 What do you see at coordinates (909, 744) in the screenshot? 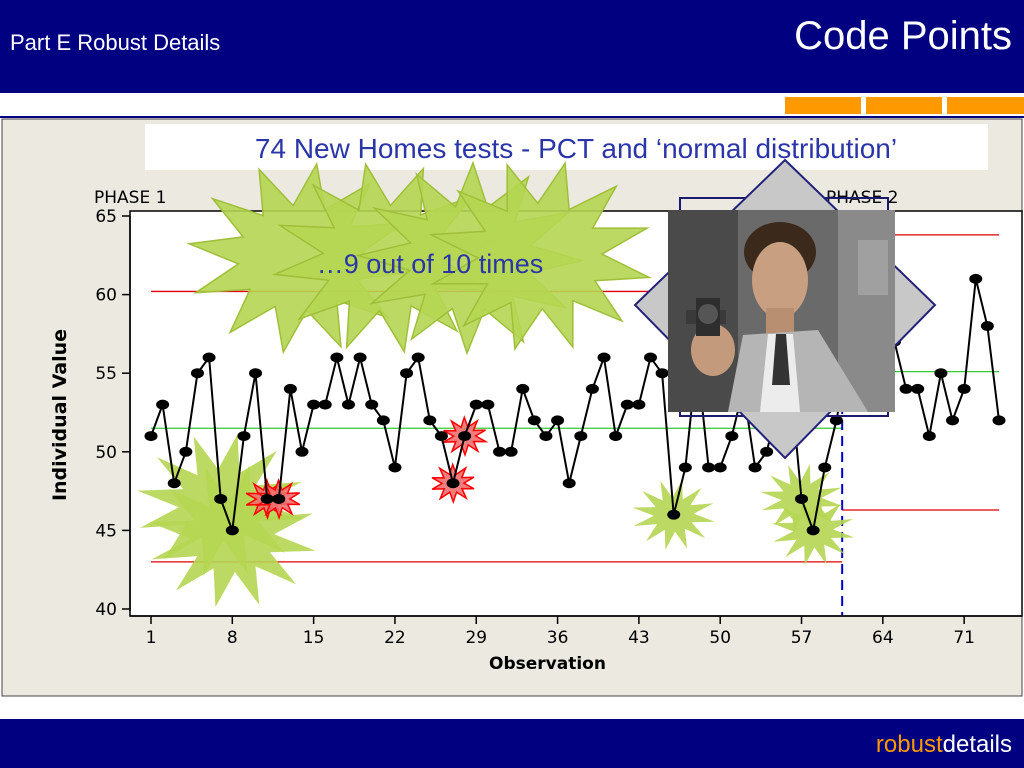
I see `brand-word-robust: robust` at bounding box center [909, 744].